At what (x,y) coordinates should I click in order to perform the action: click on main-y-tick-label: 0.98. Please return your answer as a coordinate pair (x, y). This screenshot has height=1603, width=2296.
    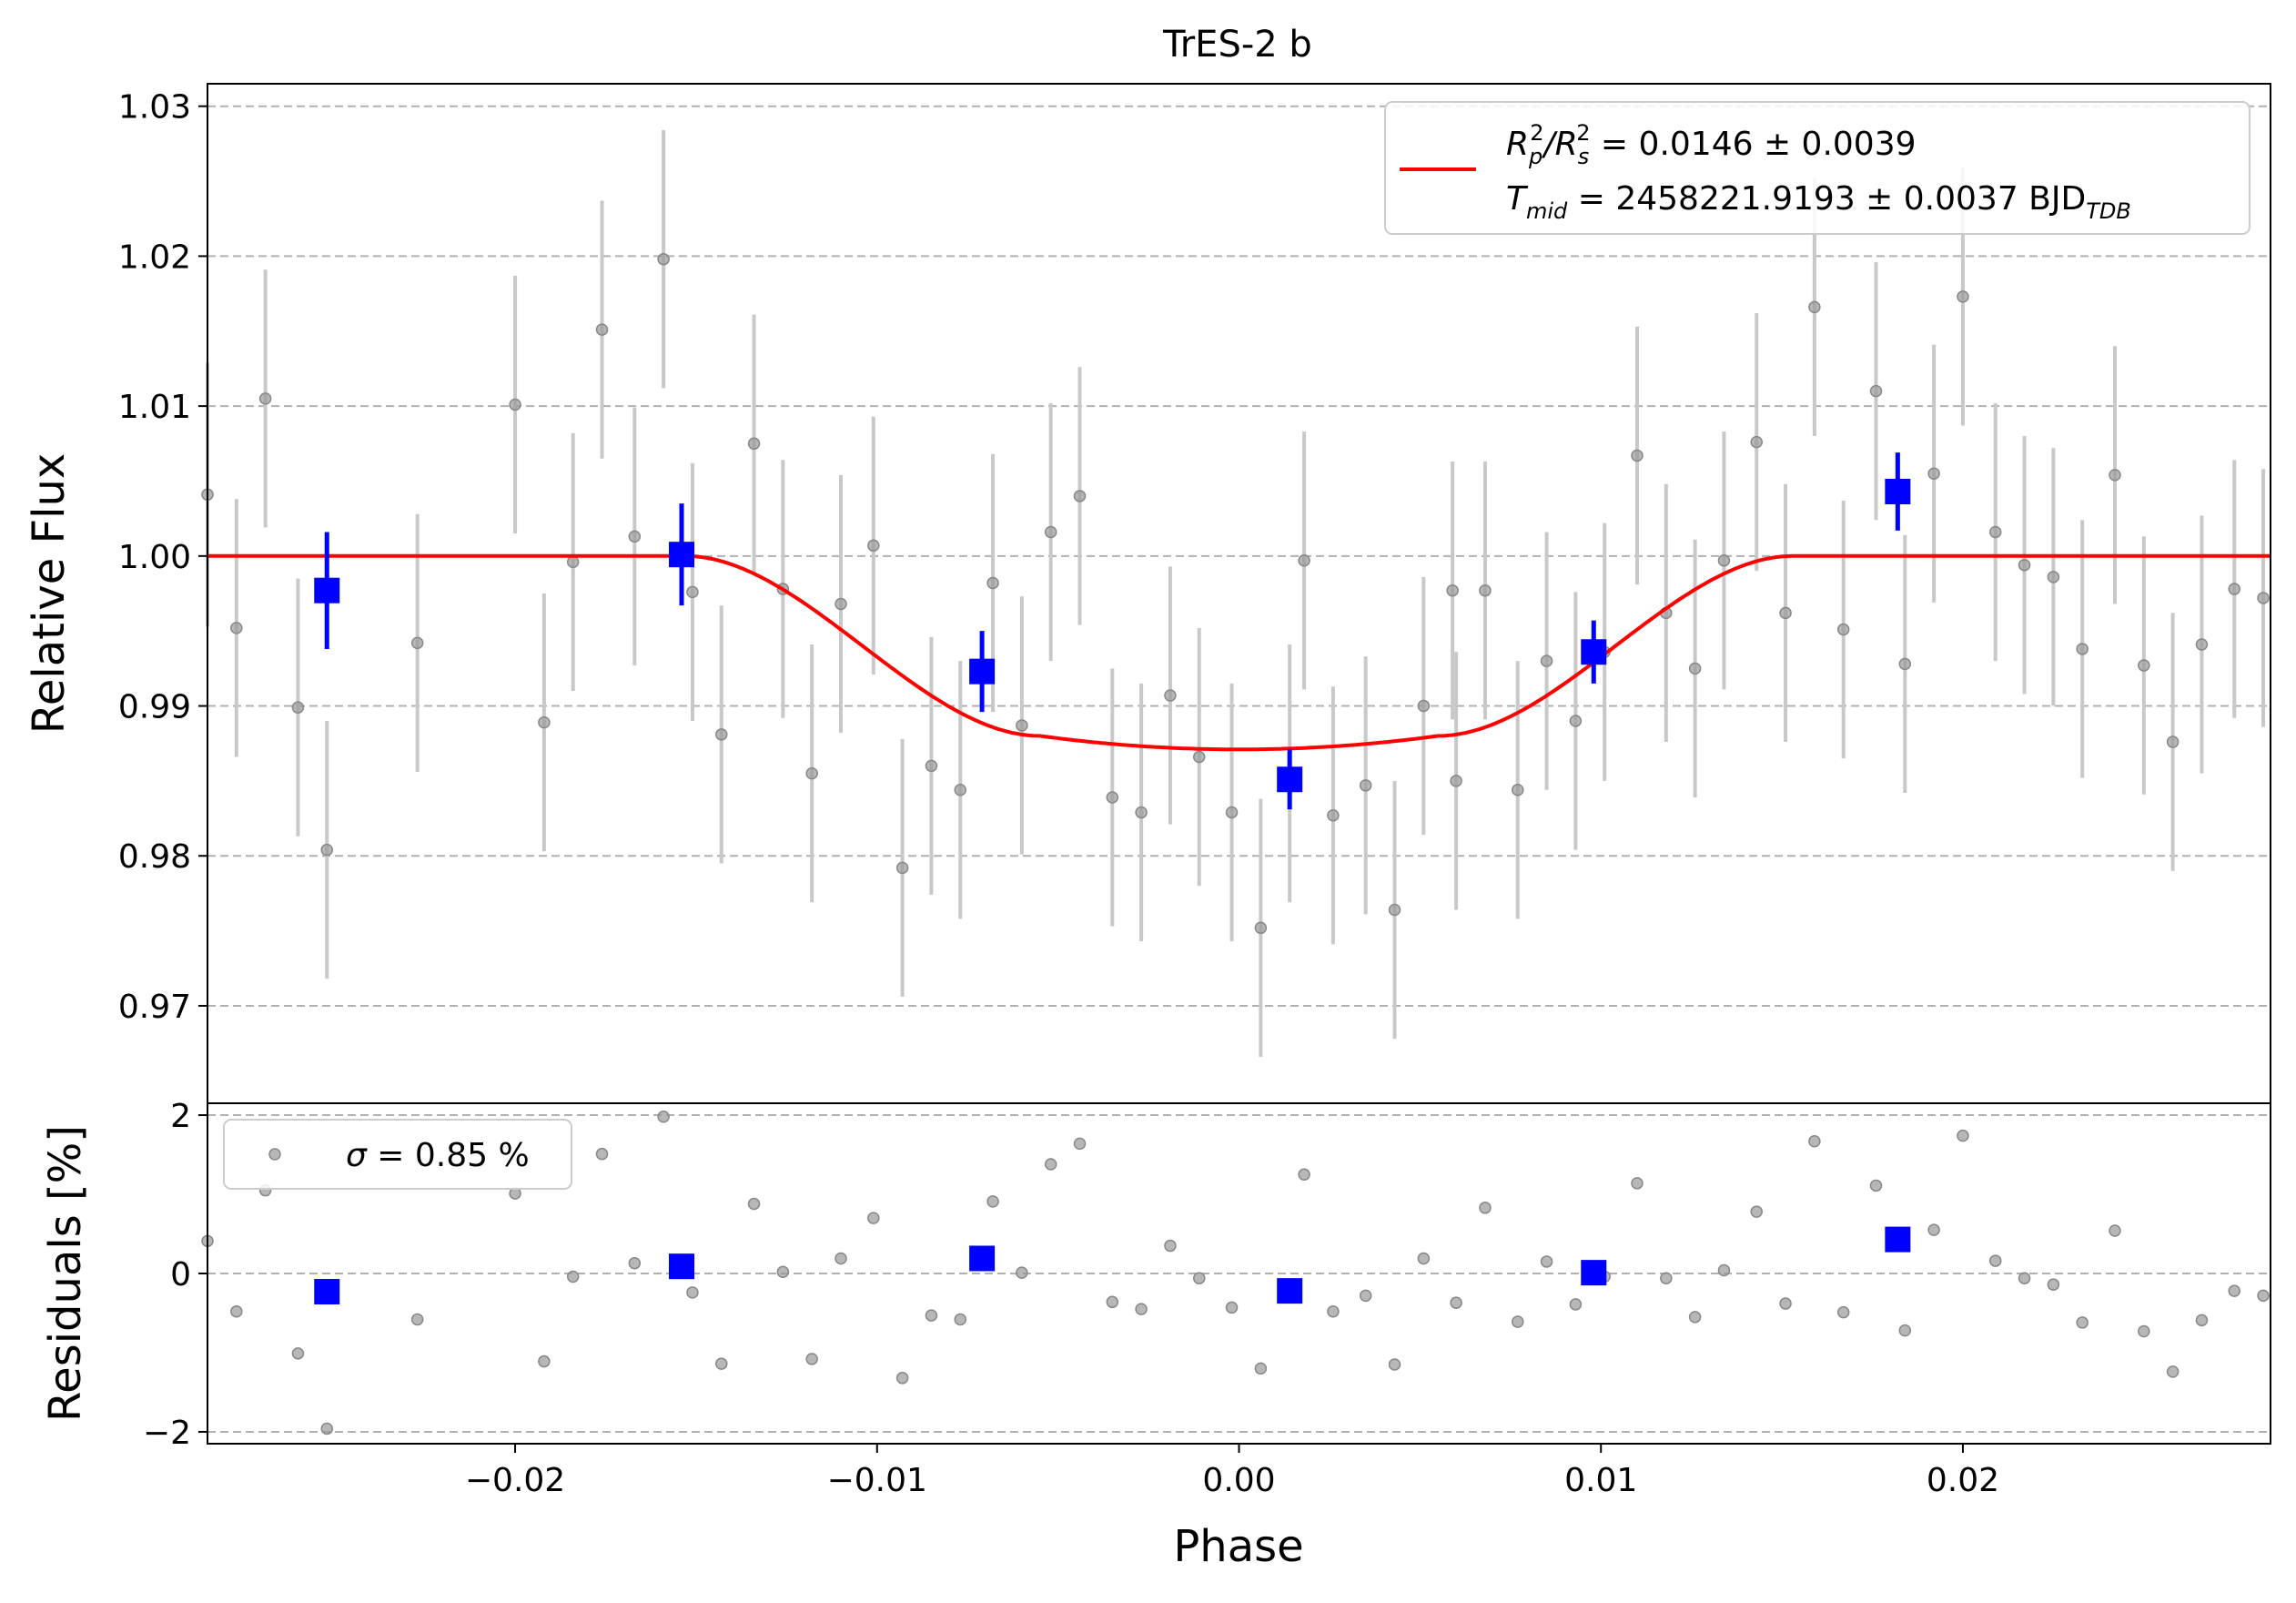
    Looking at the image, I should click on (155, 857).